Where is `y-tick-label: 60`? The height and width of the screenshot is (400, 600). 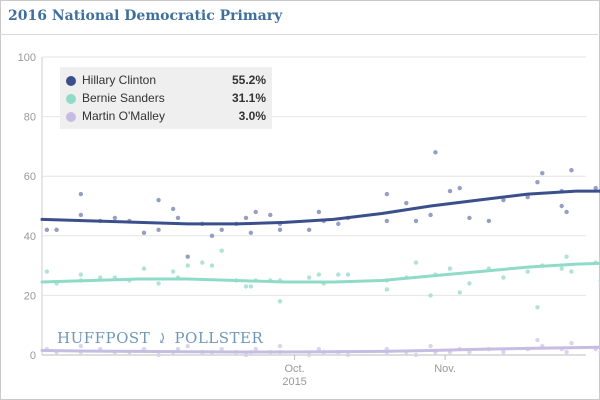
y-tick-label: 60 is located at coordinates (30, 177).